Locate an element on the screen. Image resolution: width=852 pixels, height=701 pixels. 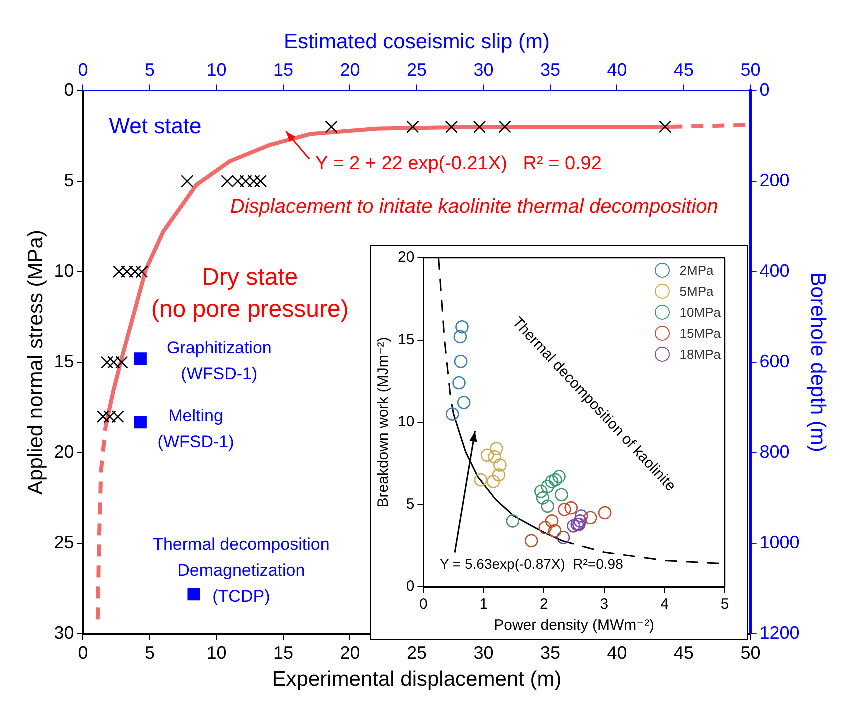
legend-label: 5MPa is located at coordinates (697, 291).